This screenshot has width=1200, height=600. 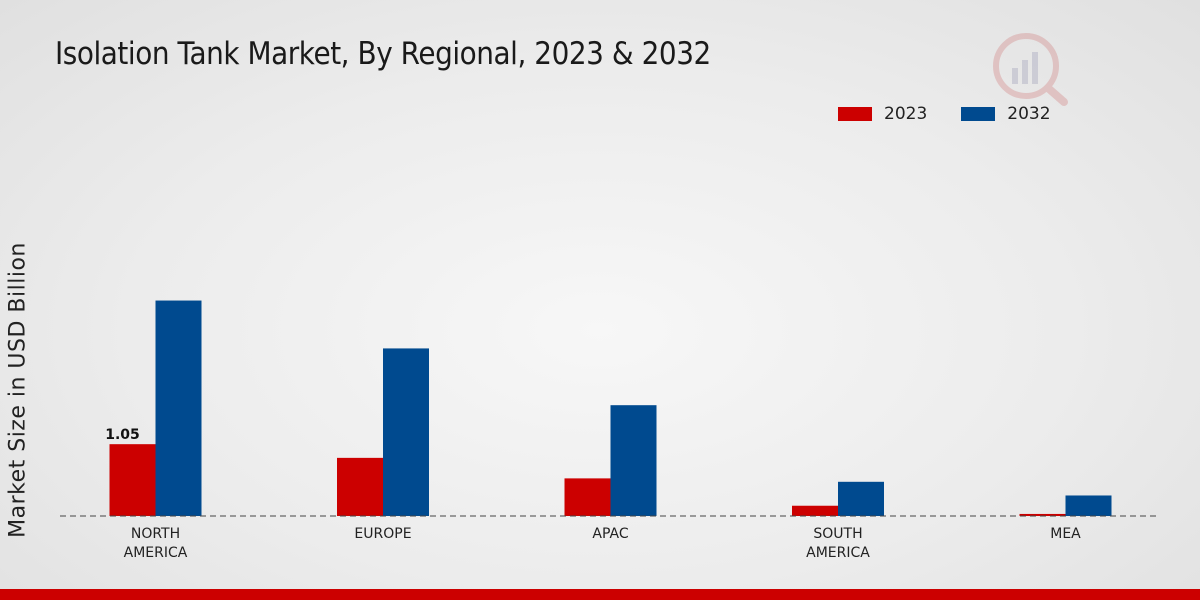 What do you see at coordinates (1065, 534) in the screenshot?
I see `x-tick-label-4: MEA` at bounding box center [1065, 534].